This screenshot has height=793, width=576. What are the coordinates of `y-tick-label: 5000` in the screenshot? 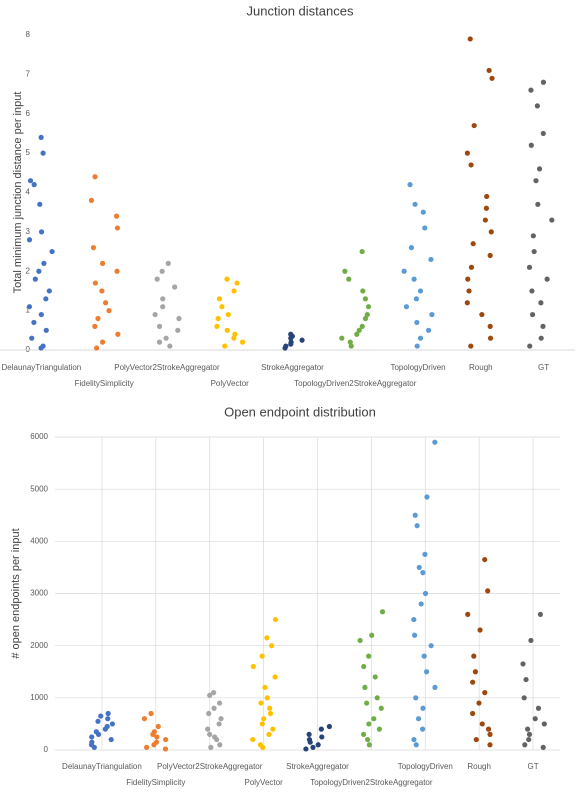 It's located at (39, 488).